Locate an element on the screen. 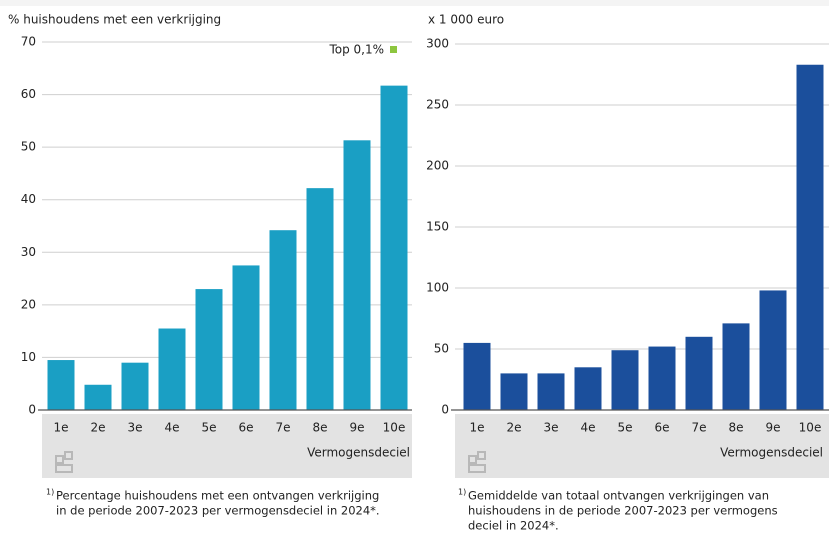 Image resolution: width=829 pixels, height=558 pixels. y-tick-label: 40 is located at coordinates (28, 199).